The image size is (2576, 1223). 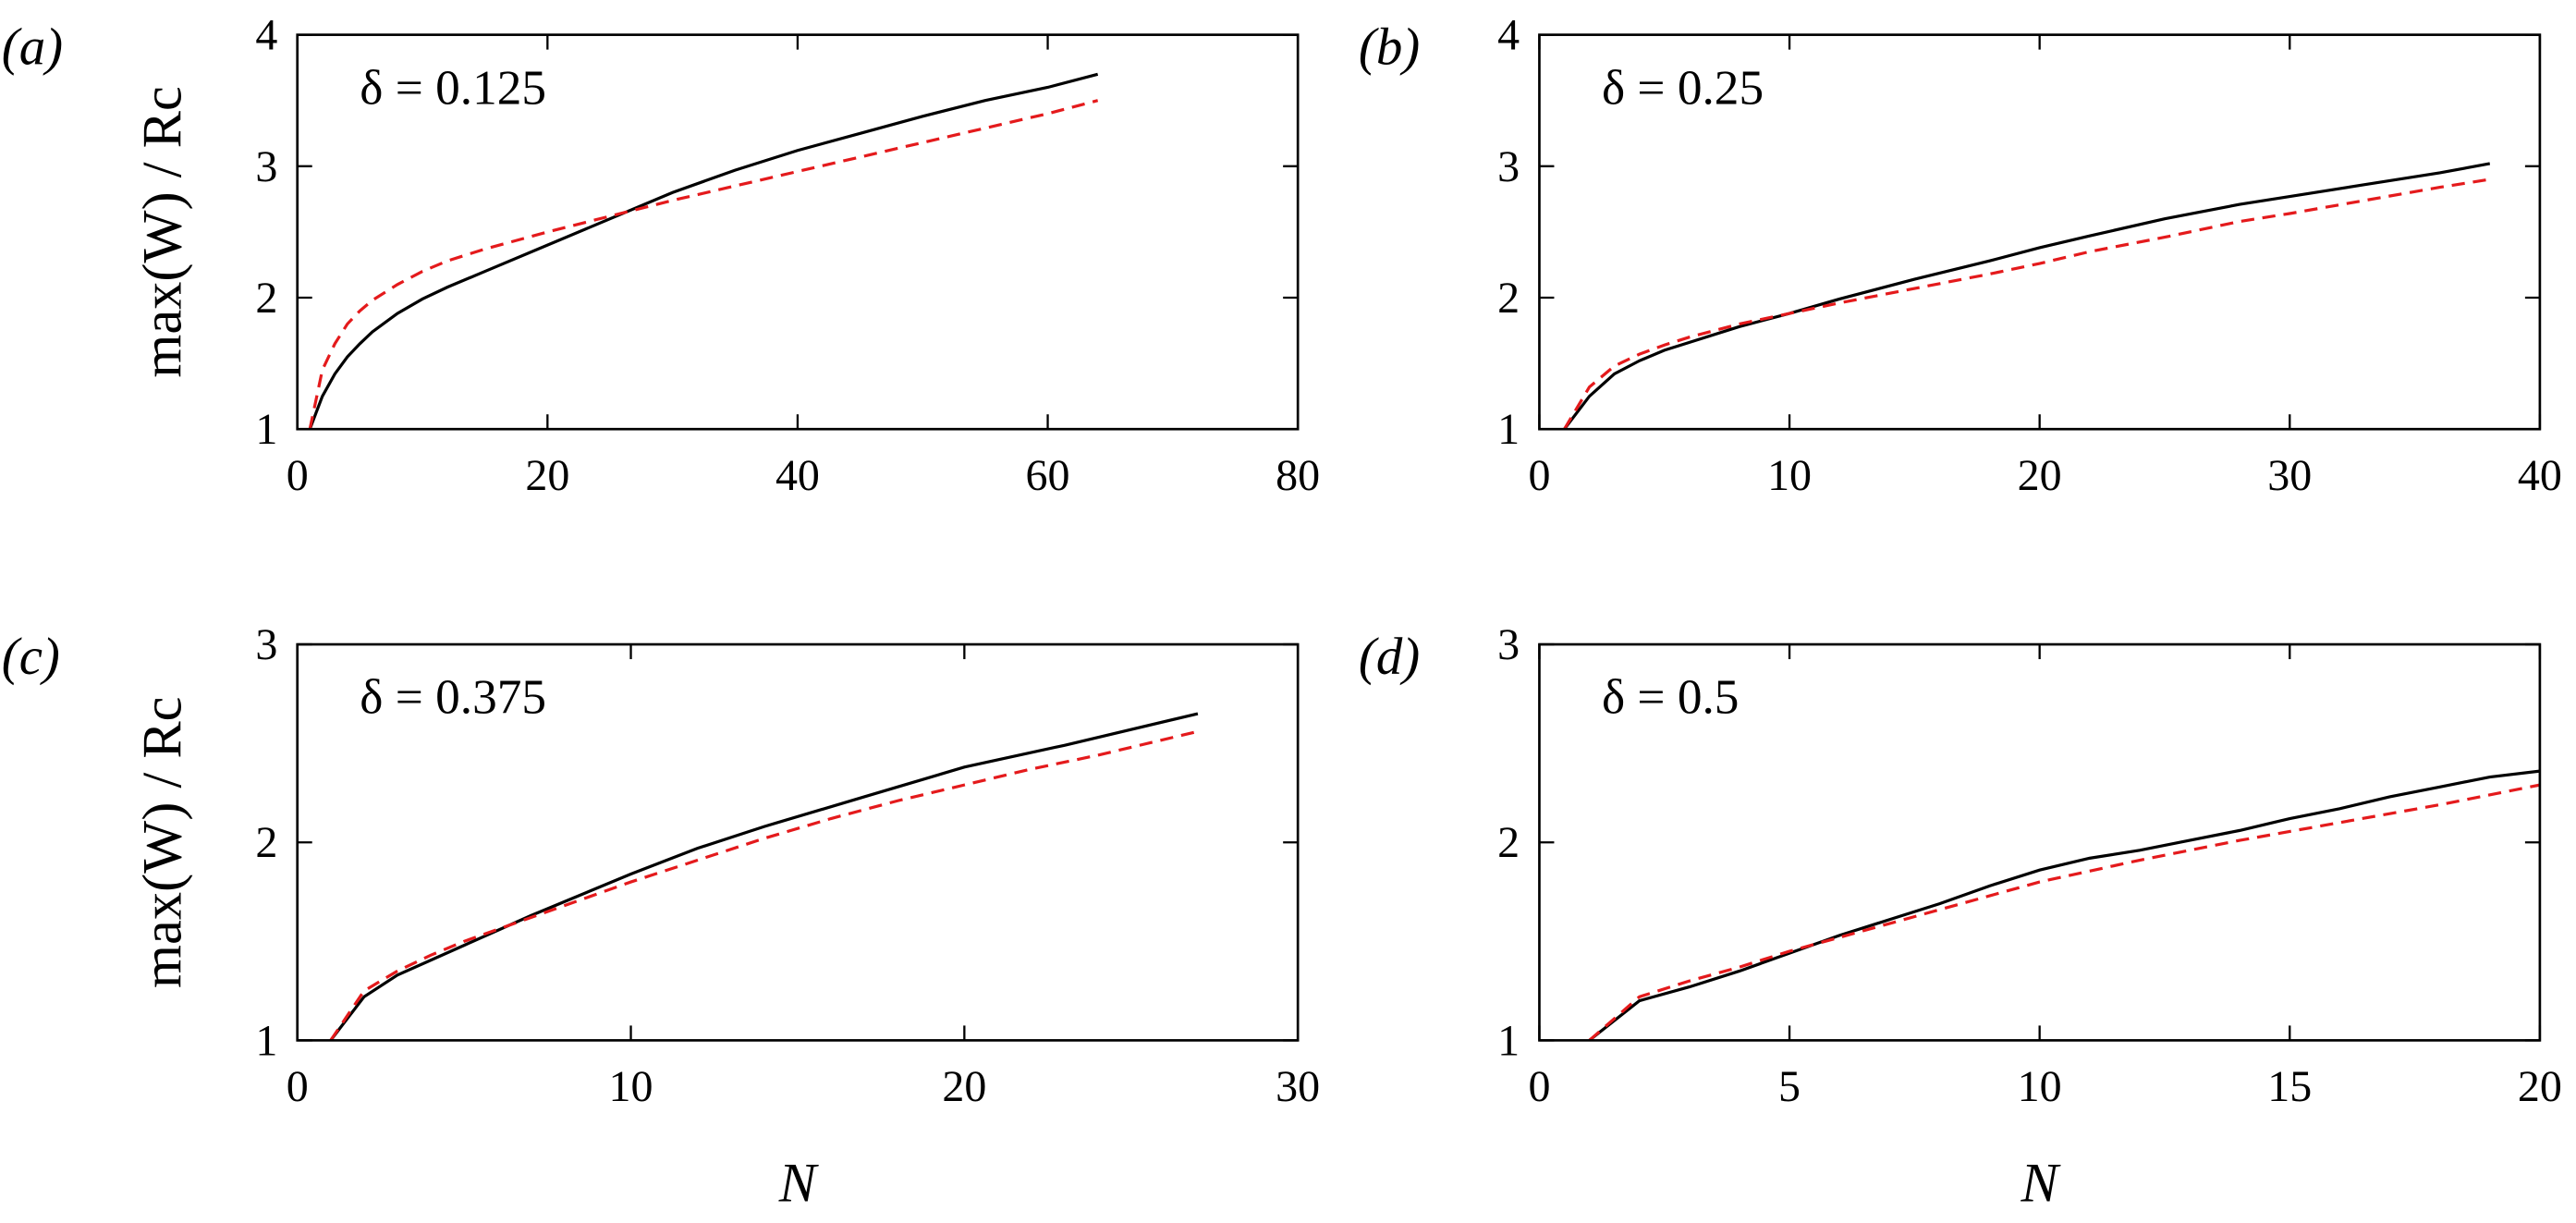 I want to click on x-tick-label: 15, so click(x=2289, y=1086).